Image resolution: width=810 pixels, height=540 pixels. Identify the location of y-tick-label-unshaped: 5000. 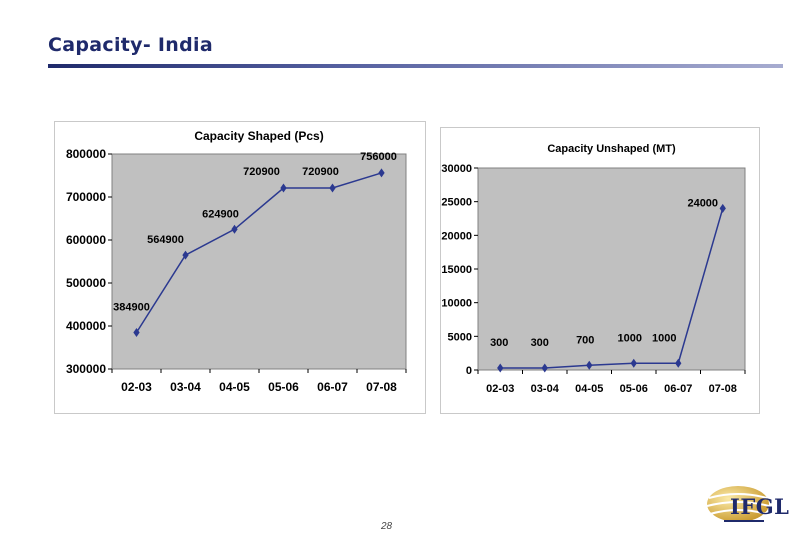
(460, 337).